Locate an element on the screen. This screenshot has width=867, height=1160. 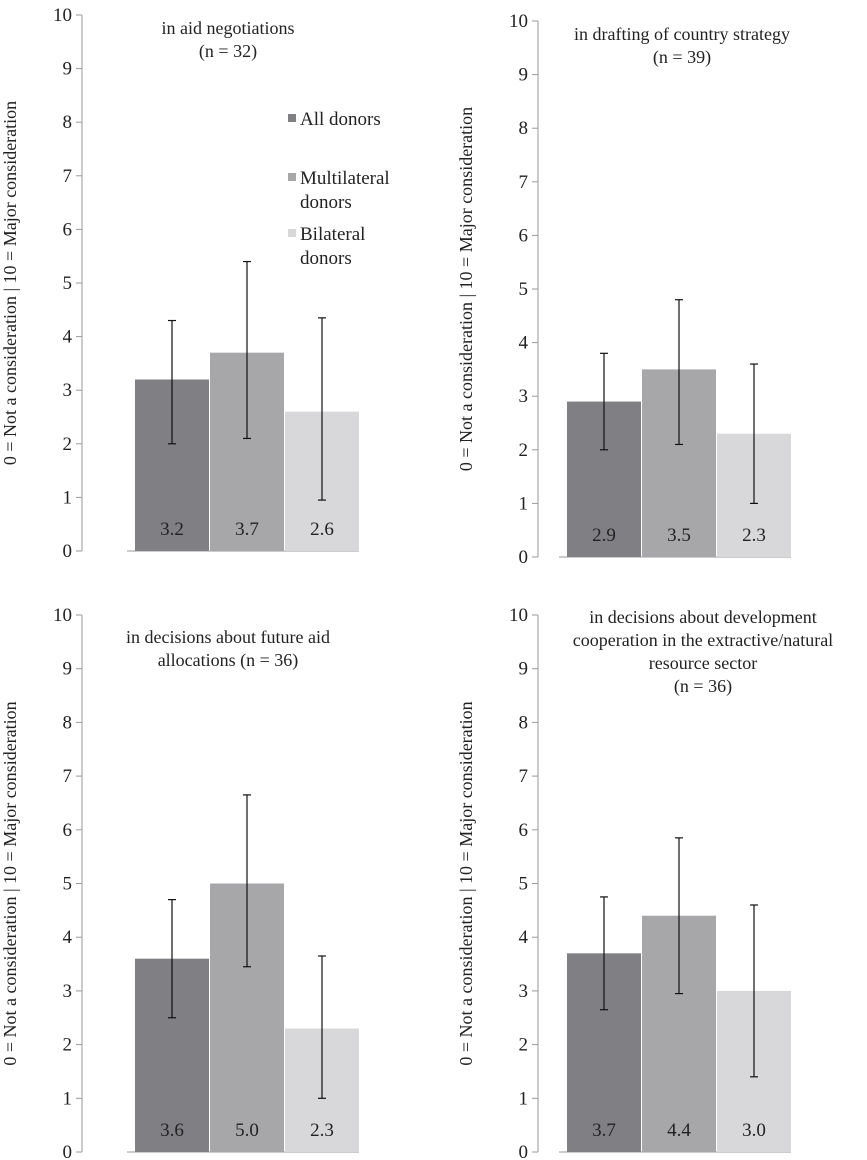
chart-title-line: in decisions about development is located at coordinates (702, 617).